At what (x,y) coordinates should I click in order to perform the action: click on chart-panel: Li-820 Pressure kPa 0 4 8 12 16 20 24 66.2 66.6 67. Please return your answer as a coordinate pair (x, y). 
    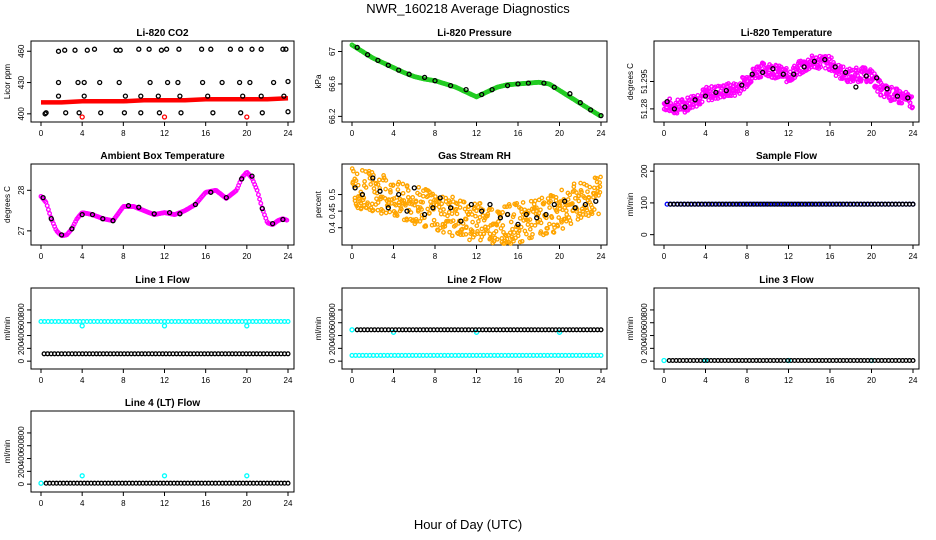
    Looking at the image, I should click on (461, 83).